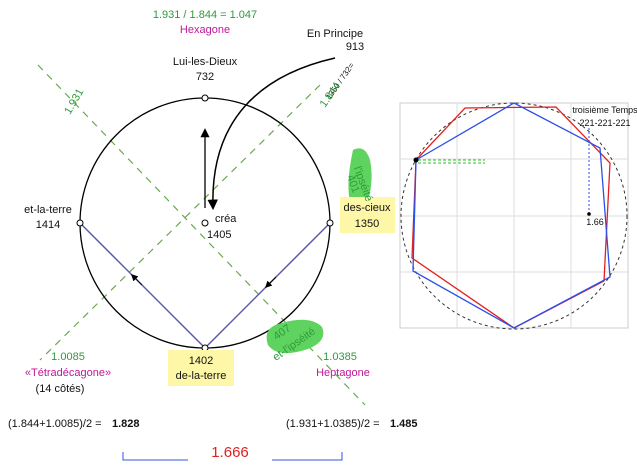 The image size is (637, 472). What do you see at coordinates (205, 62) in the screenshot?
I see `label: Lui-les-Dieux` at bounding box center [205, 62].